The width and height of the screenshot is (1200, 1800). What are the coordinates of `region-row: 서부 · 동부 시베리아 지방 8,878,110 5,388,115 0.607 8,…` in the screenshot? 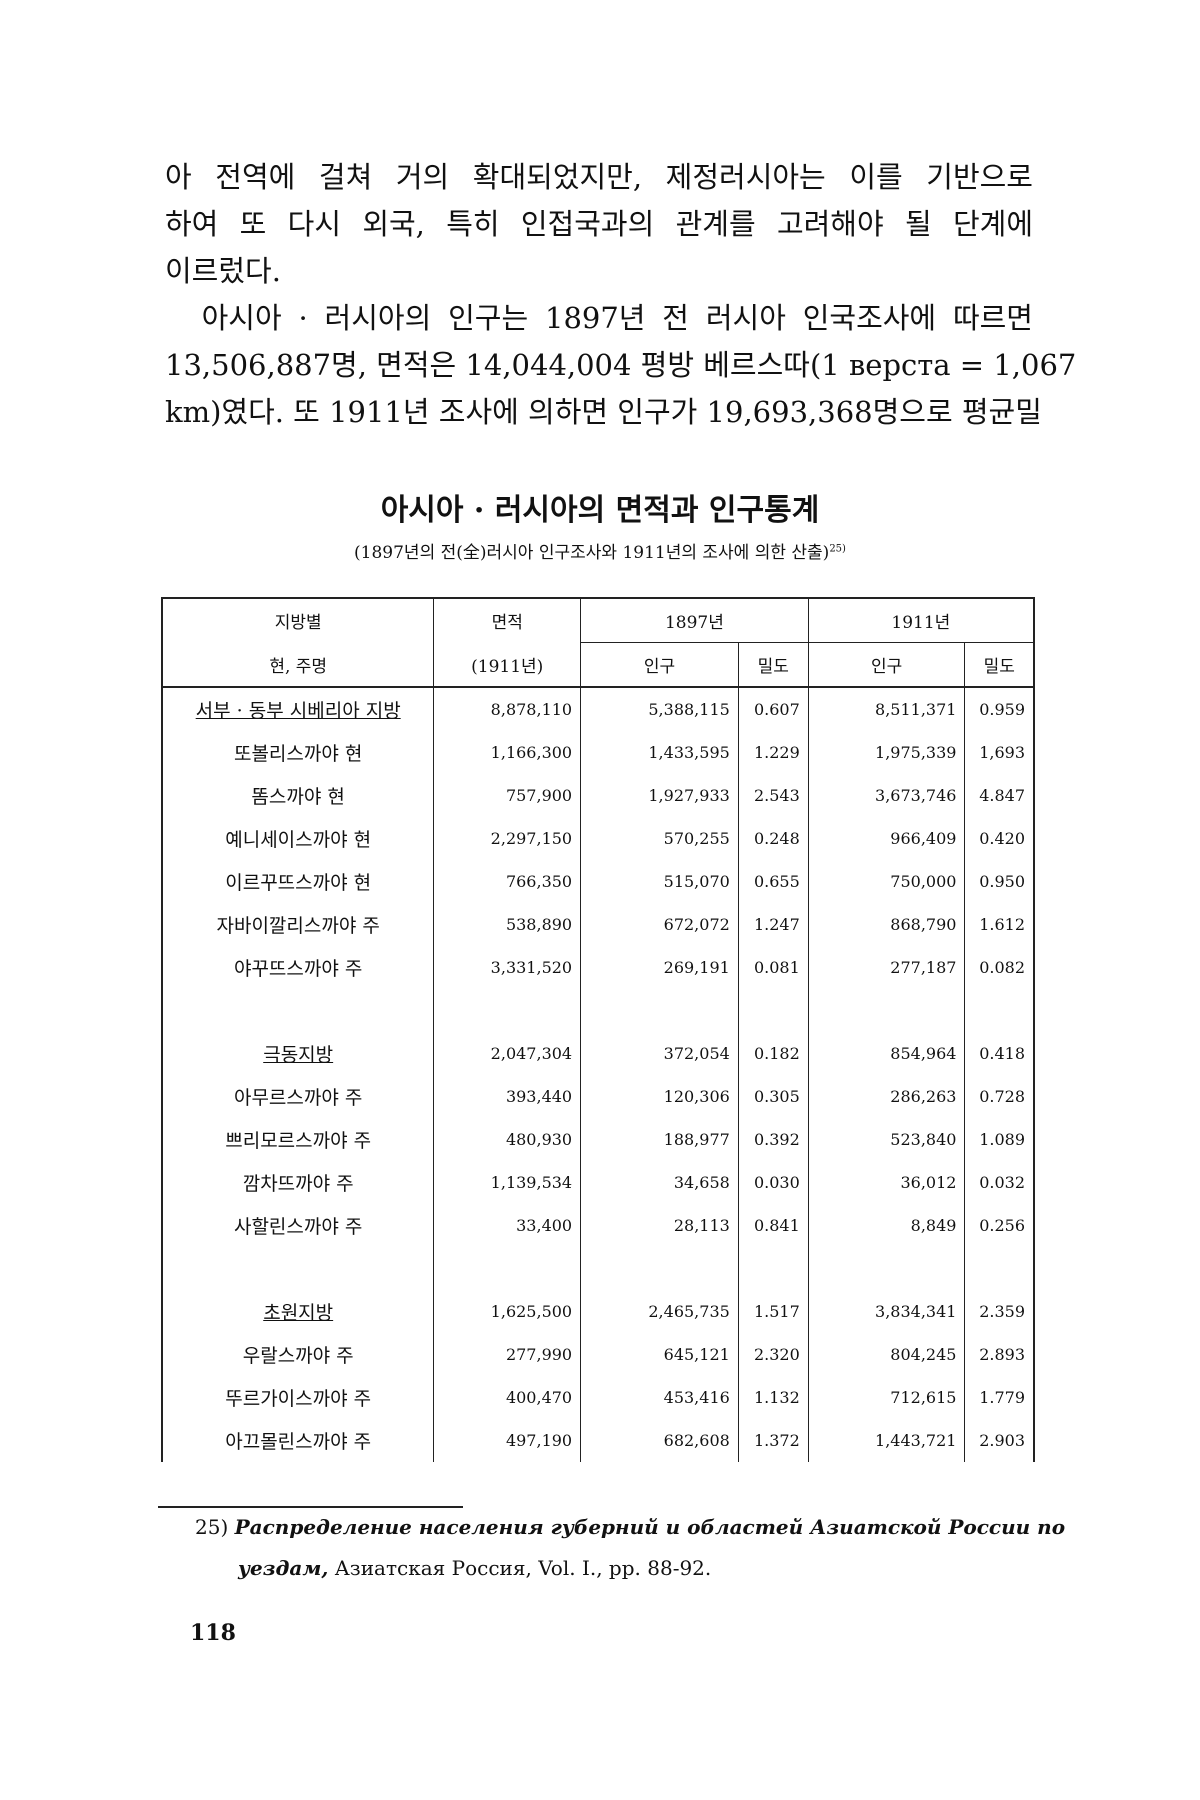 It's located at (598, 709).